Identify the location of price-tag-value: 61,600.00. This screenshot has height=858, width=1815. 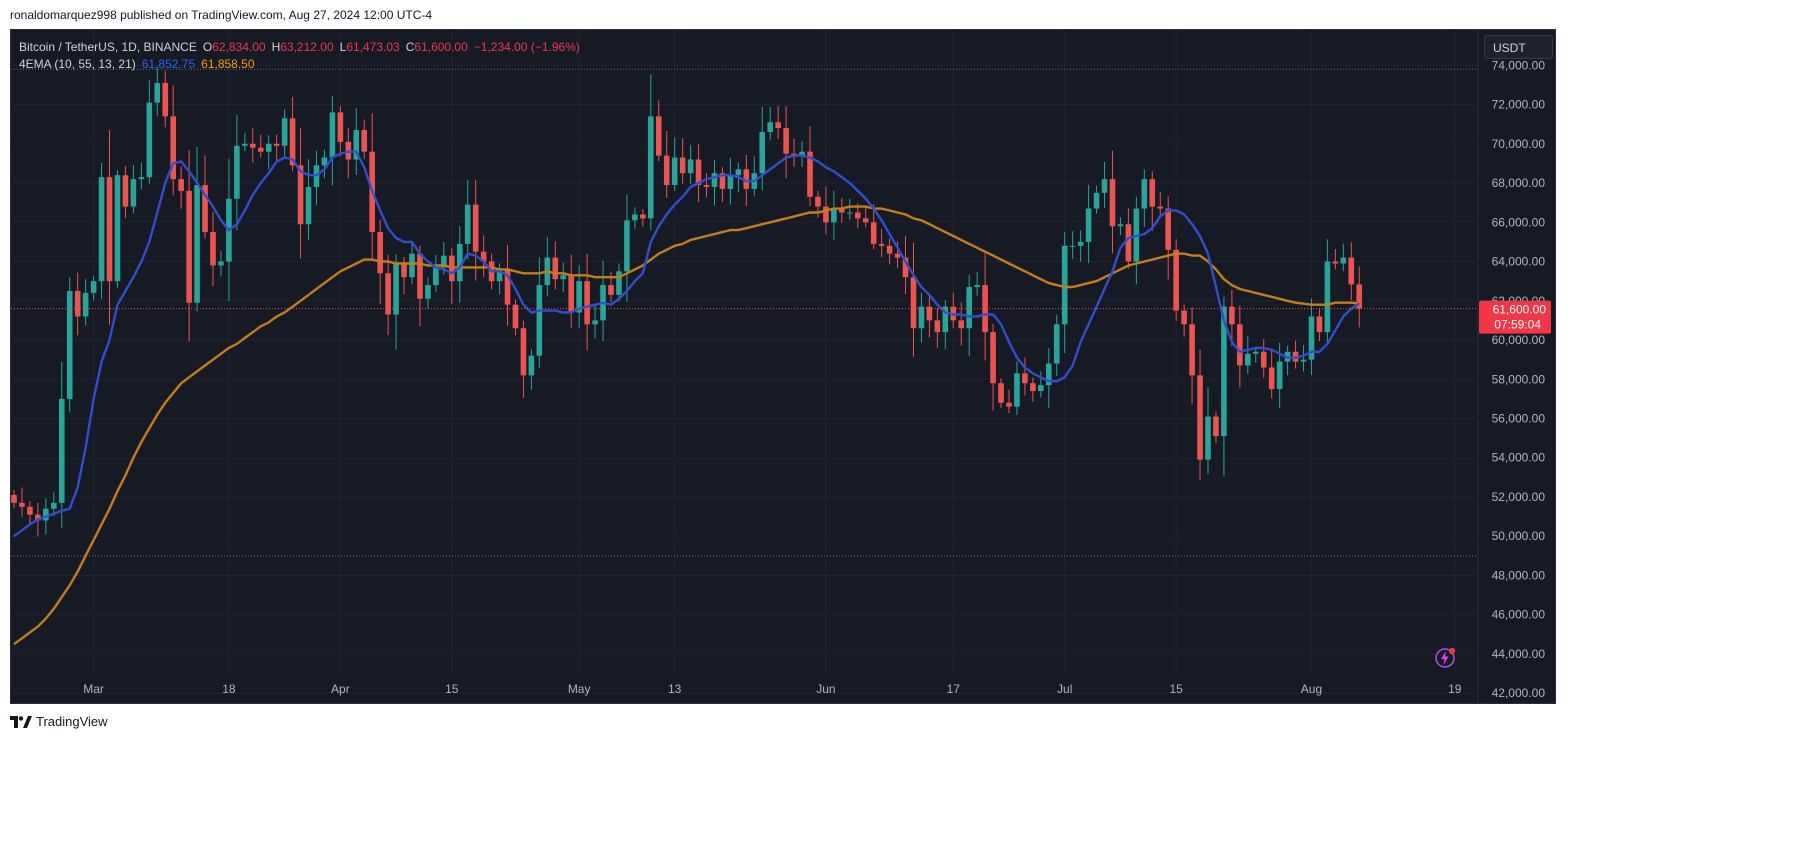
(1520, 310).